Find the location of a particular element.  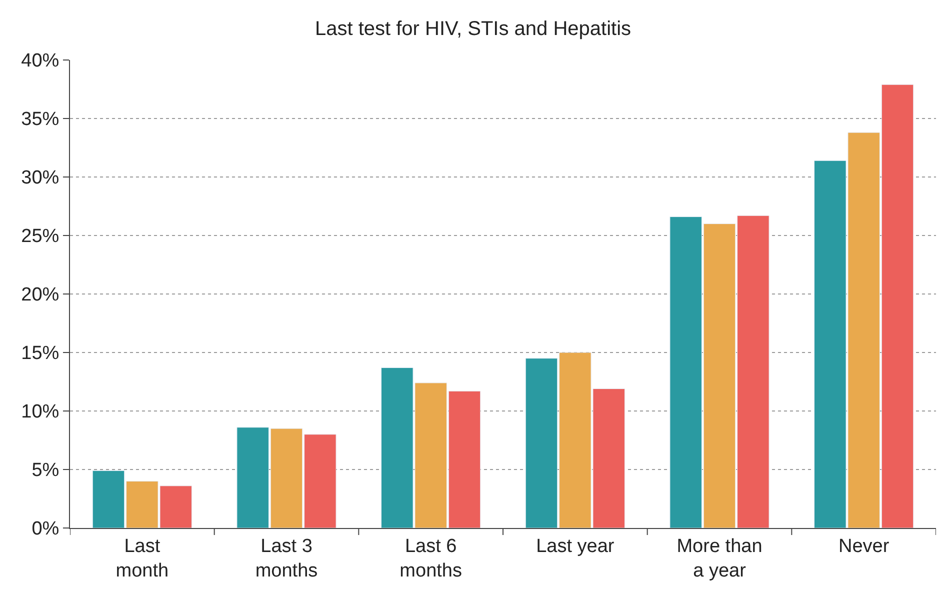

y-tick-label: 30% is located at coordinates (40, 178).